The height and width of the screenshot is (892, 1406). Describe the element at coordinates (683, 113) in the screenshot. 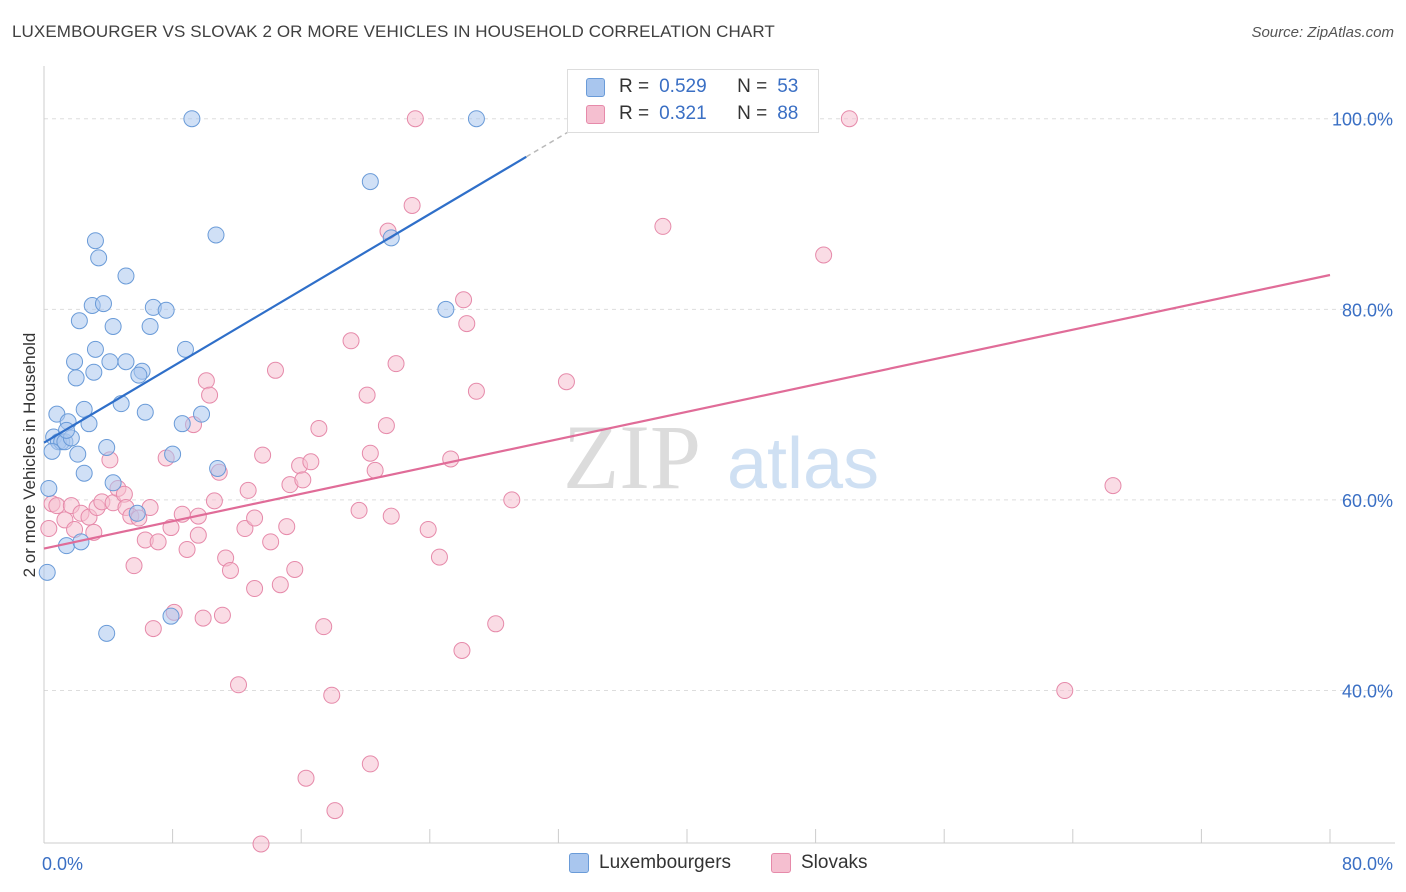

I see `legend-r-value: 0.321` at that location.